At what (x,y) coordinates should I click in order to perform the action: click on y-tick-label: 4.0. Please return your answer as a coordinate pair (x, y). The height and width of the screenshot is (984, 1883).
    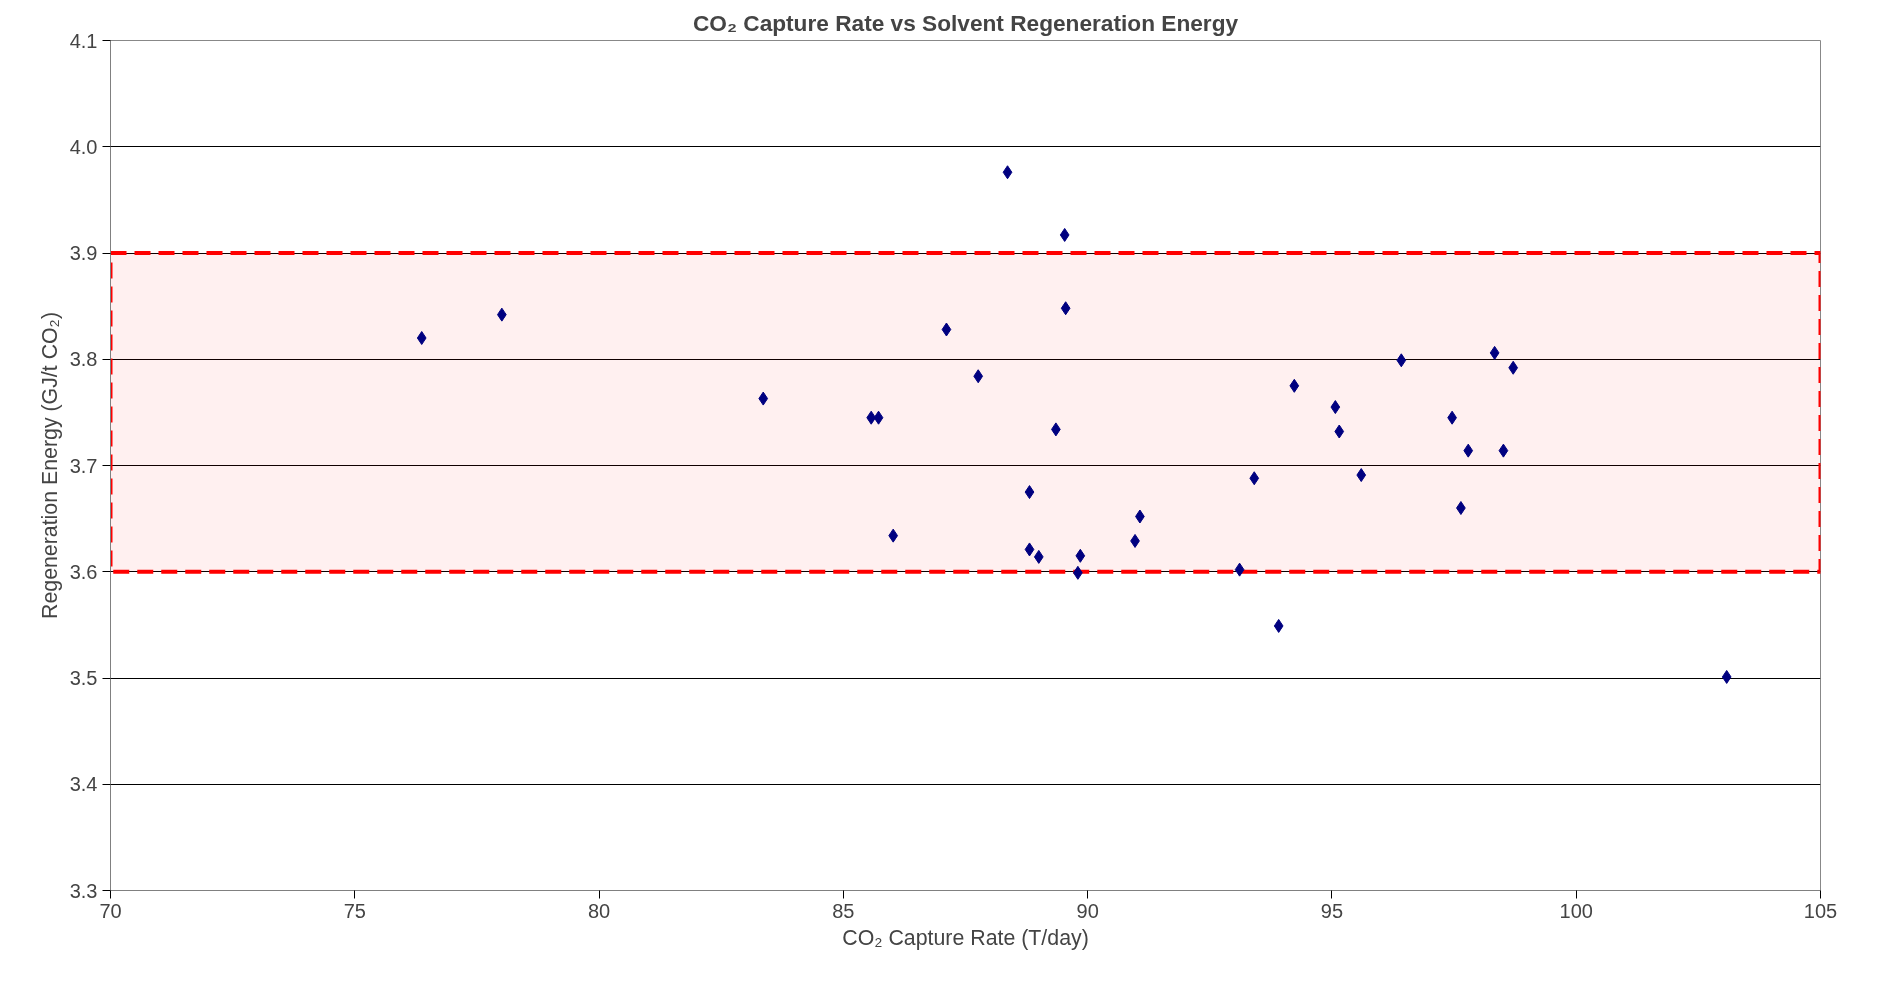
    Looking at the image, I should click on (83, 146).